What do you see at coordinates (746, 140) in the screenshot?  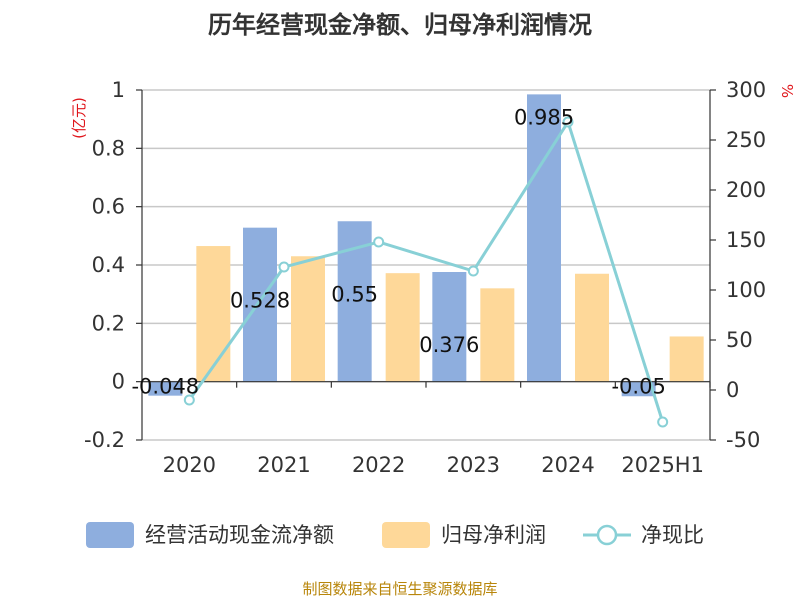 I see `right-tick-label: 250` at bounding box center [746, 140].